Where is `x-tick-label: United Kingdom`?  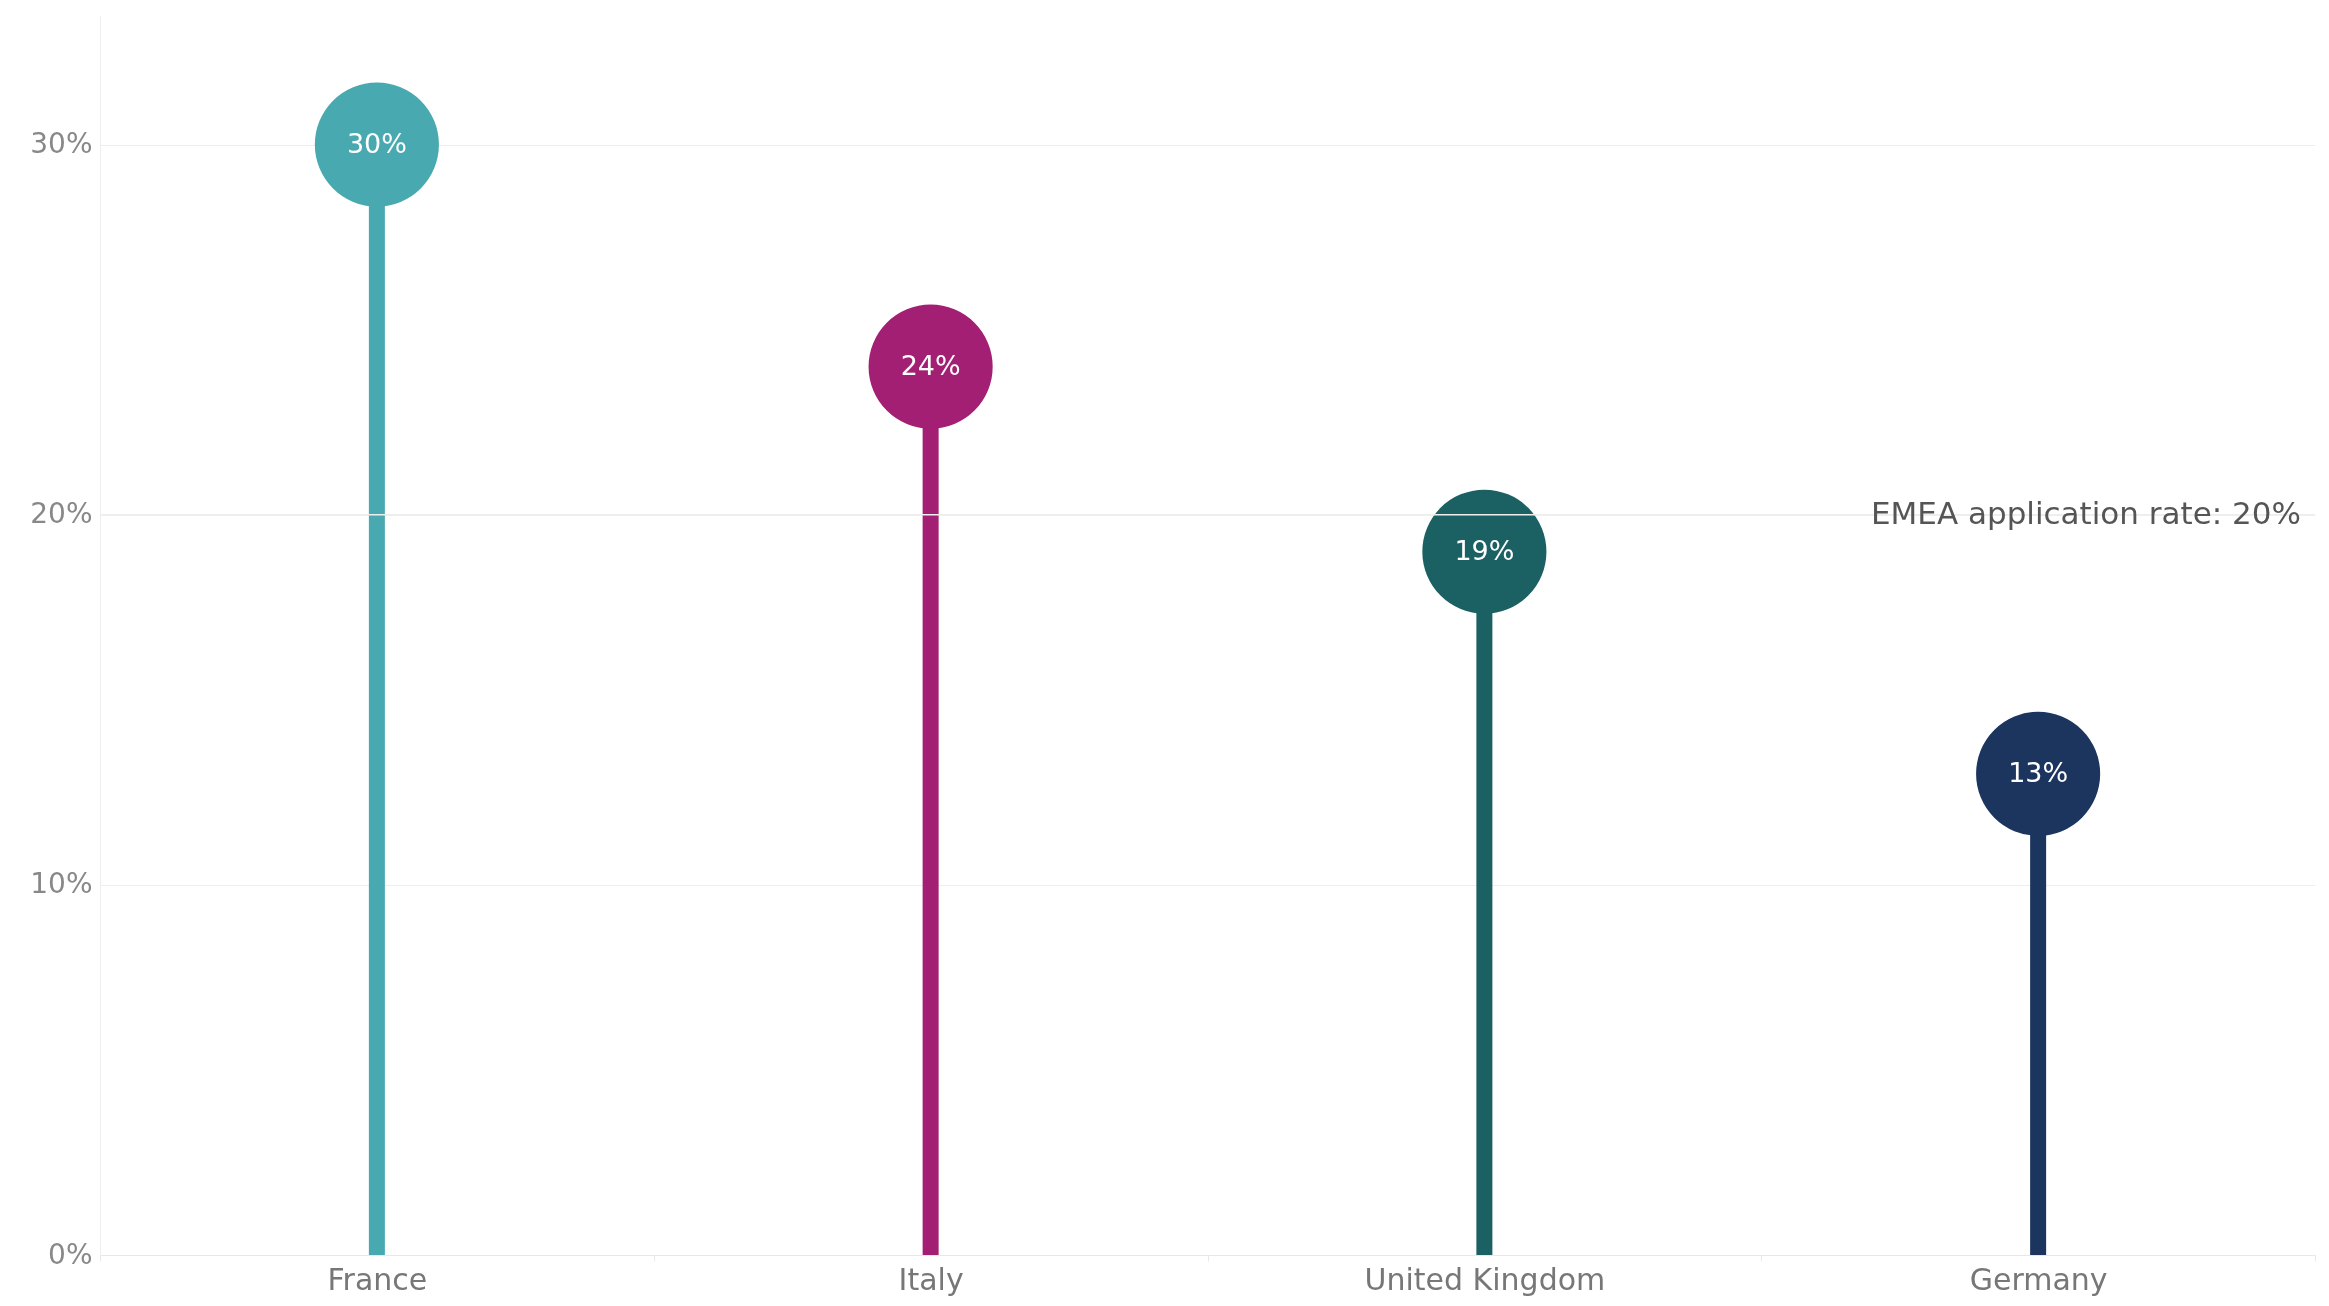
x-tick-label: United Kingdom is located at coordinates (1485, 1279).